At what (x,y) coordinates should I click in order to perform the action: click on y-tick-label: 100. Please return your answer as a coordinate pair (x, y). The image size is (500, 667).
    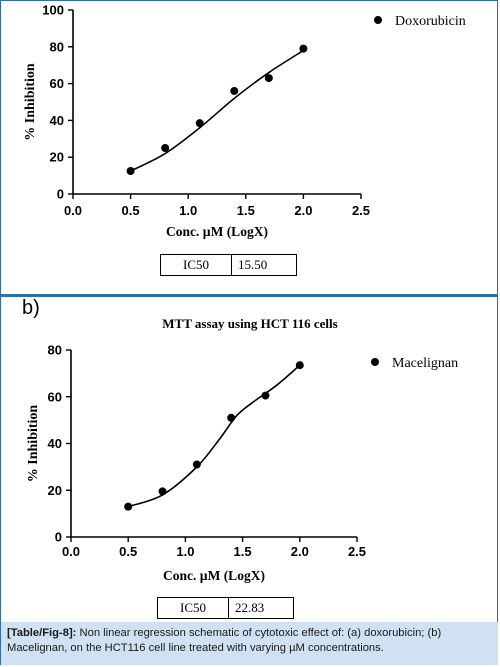
    Looking at the image, I should click on (53, 10).